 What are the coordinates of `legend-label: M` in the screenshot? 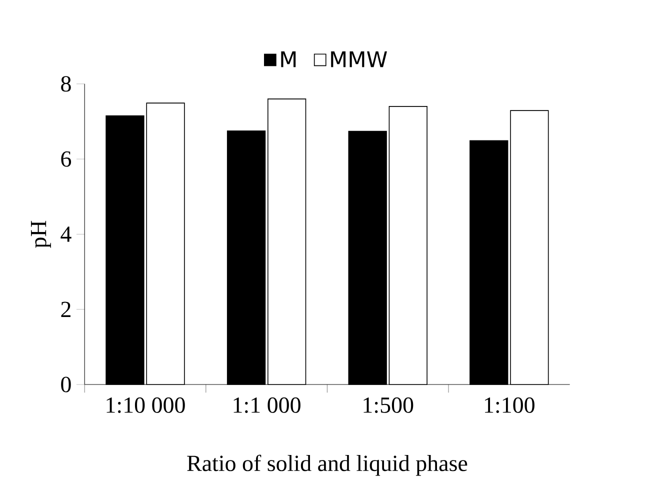 It's located at (288, 60).